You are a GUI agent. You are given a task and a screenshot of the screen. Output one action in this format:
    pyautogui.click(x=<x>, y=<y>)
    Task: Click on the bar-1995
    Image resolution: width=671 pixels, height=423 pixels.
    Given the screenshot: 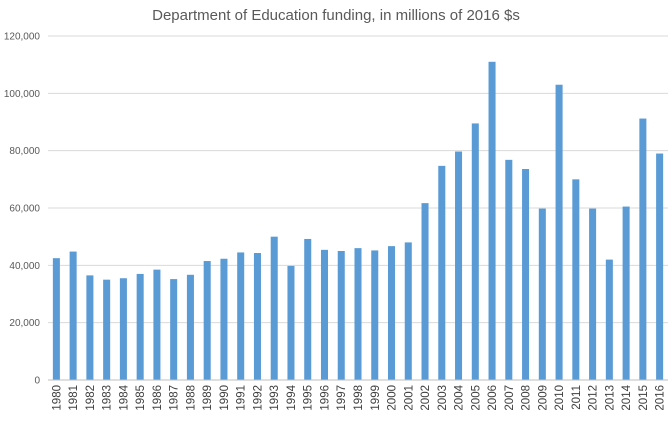 What is the action you would take?
    pyautogui.click(x=308, y=309)
    